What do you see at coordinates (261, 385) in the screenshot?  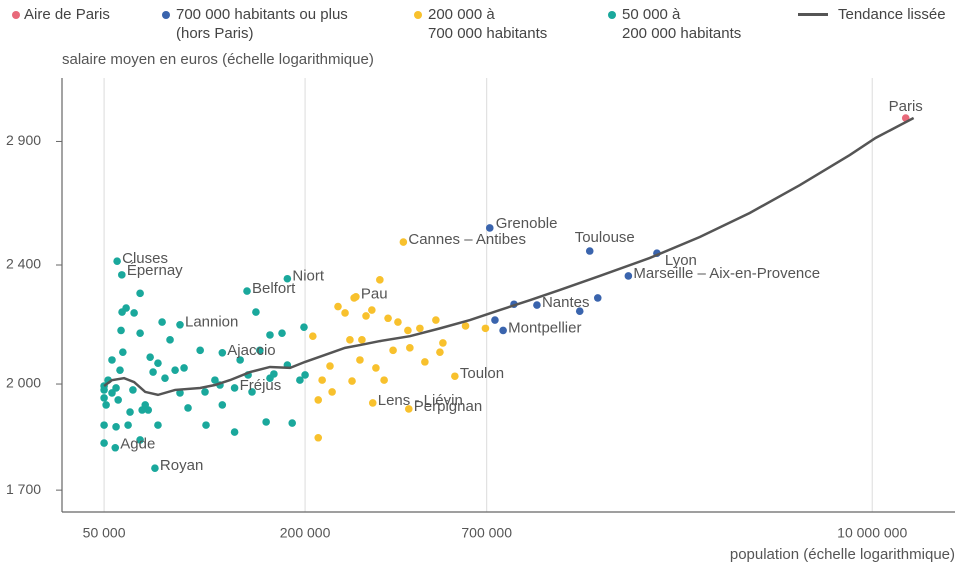 I see `point-label: Fréjus` at bounding box center [261, 385].